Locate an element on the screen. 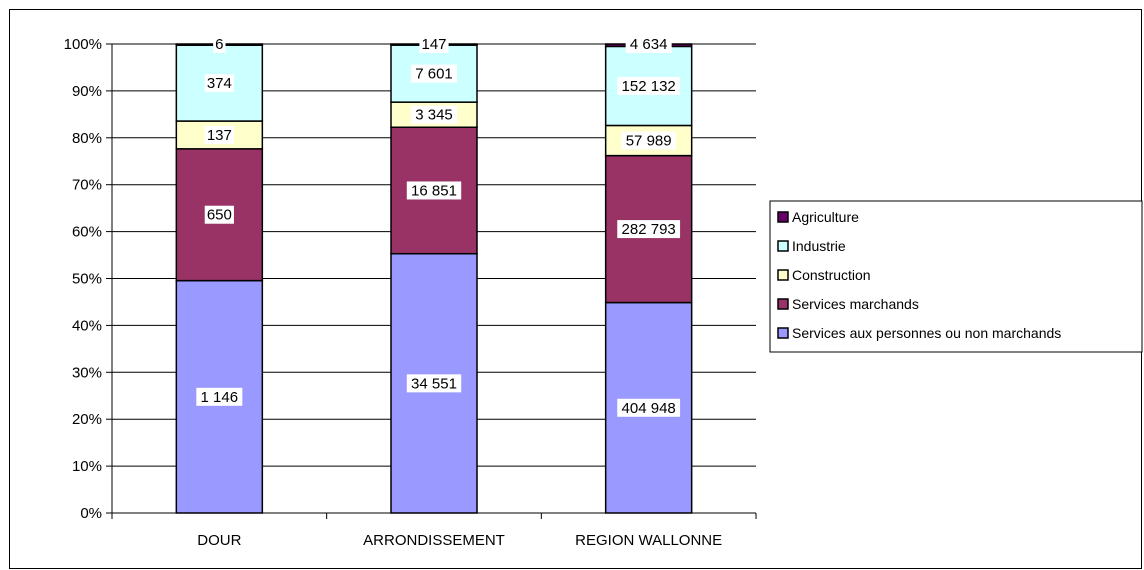 The width and height of the screenshot is (1144, 570). bar-arrondissement-services-aux-personnes-ou-non-marchands is located at coordinates (434, 383).